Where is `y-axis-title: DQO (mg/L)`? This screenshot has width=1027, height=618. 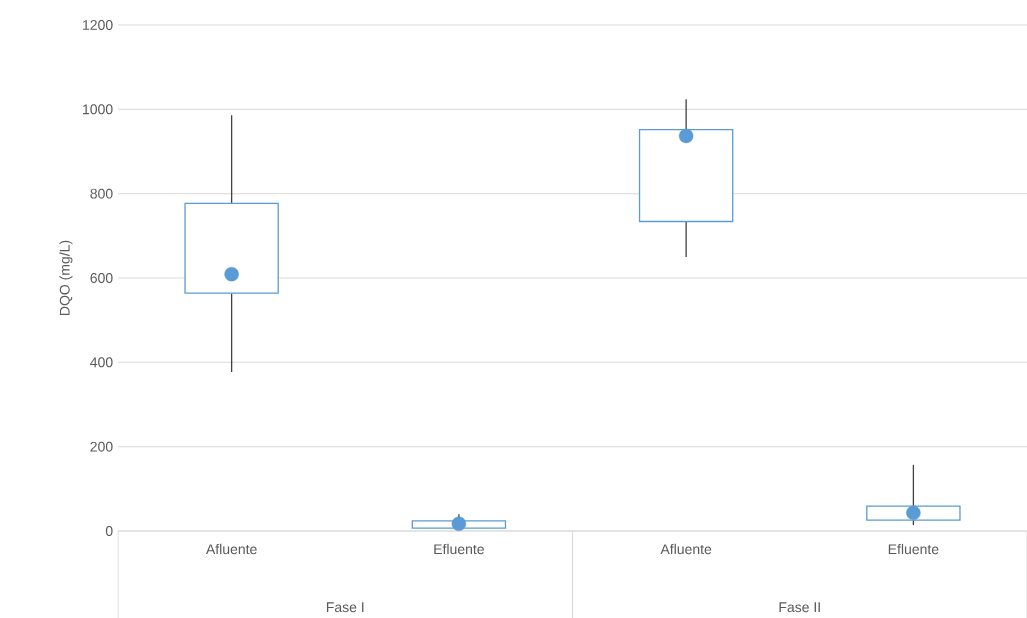
y-axis-title: DQO (mg/L) is located at coordinates (66, 277).